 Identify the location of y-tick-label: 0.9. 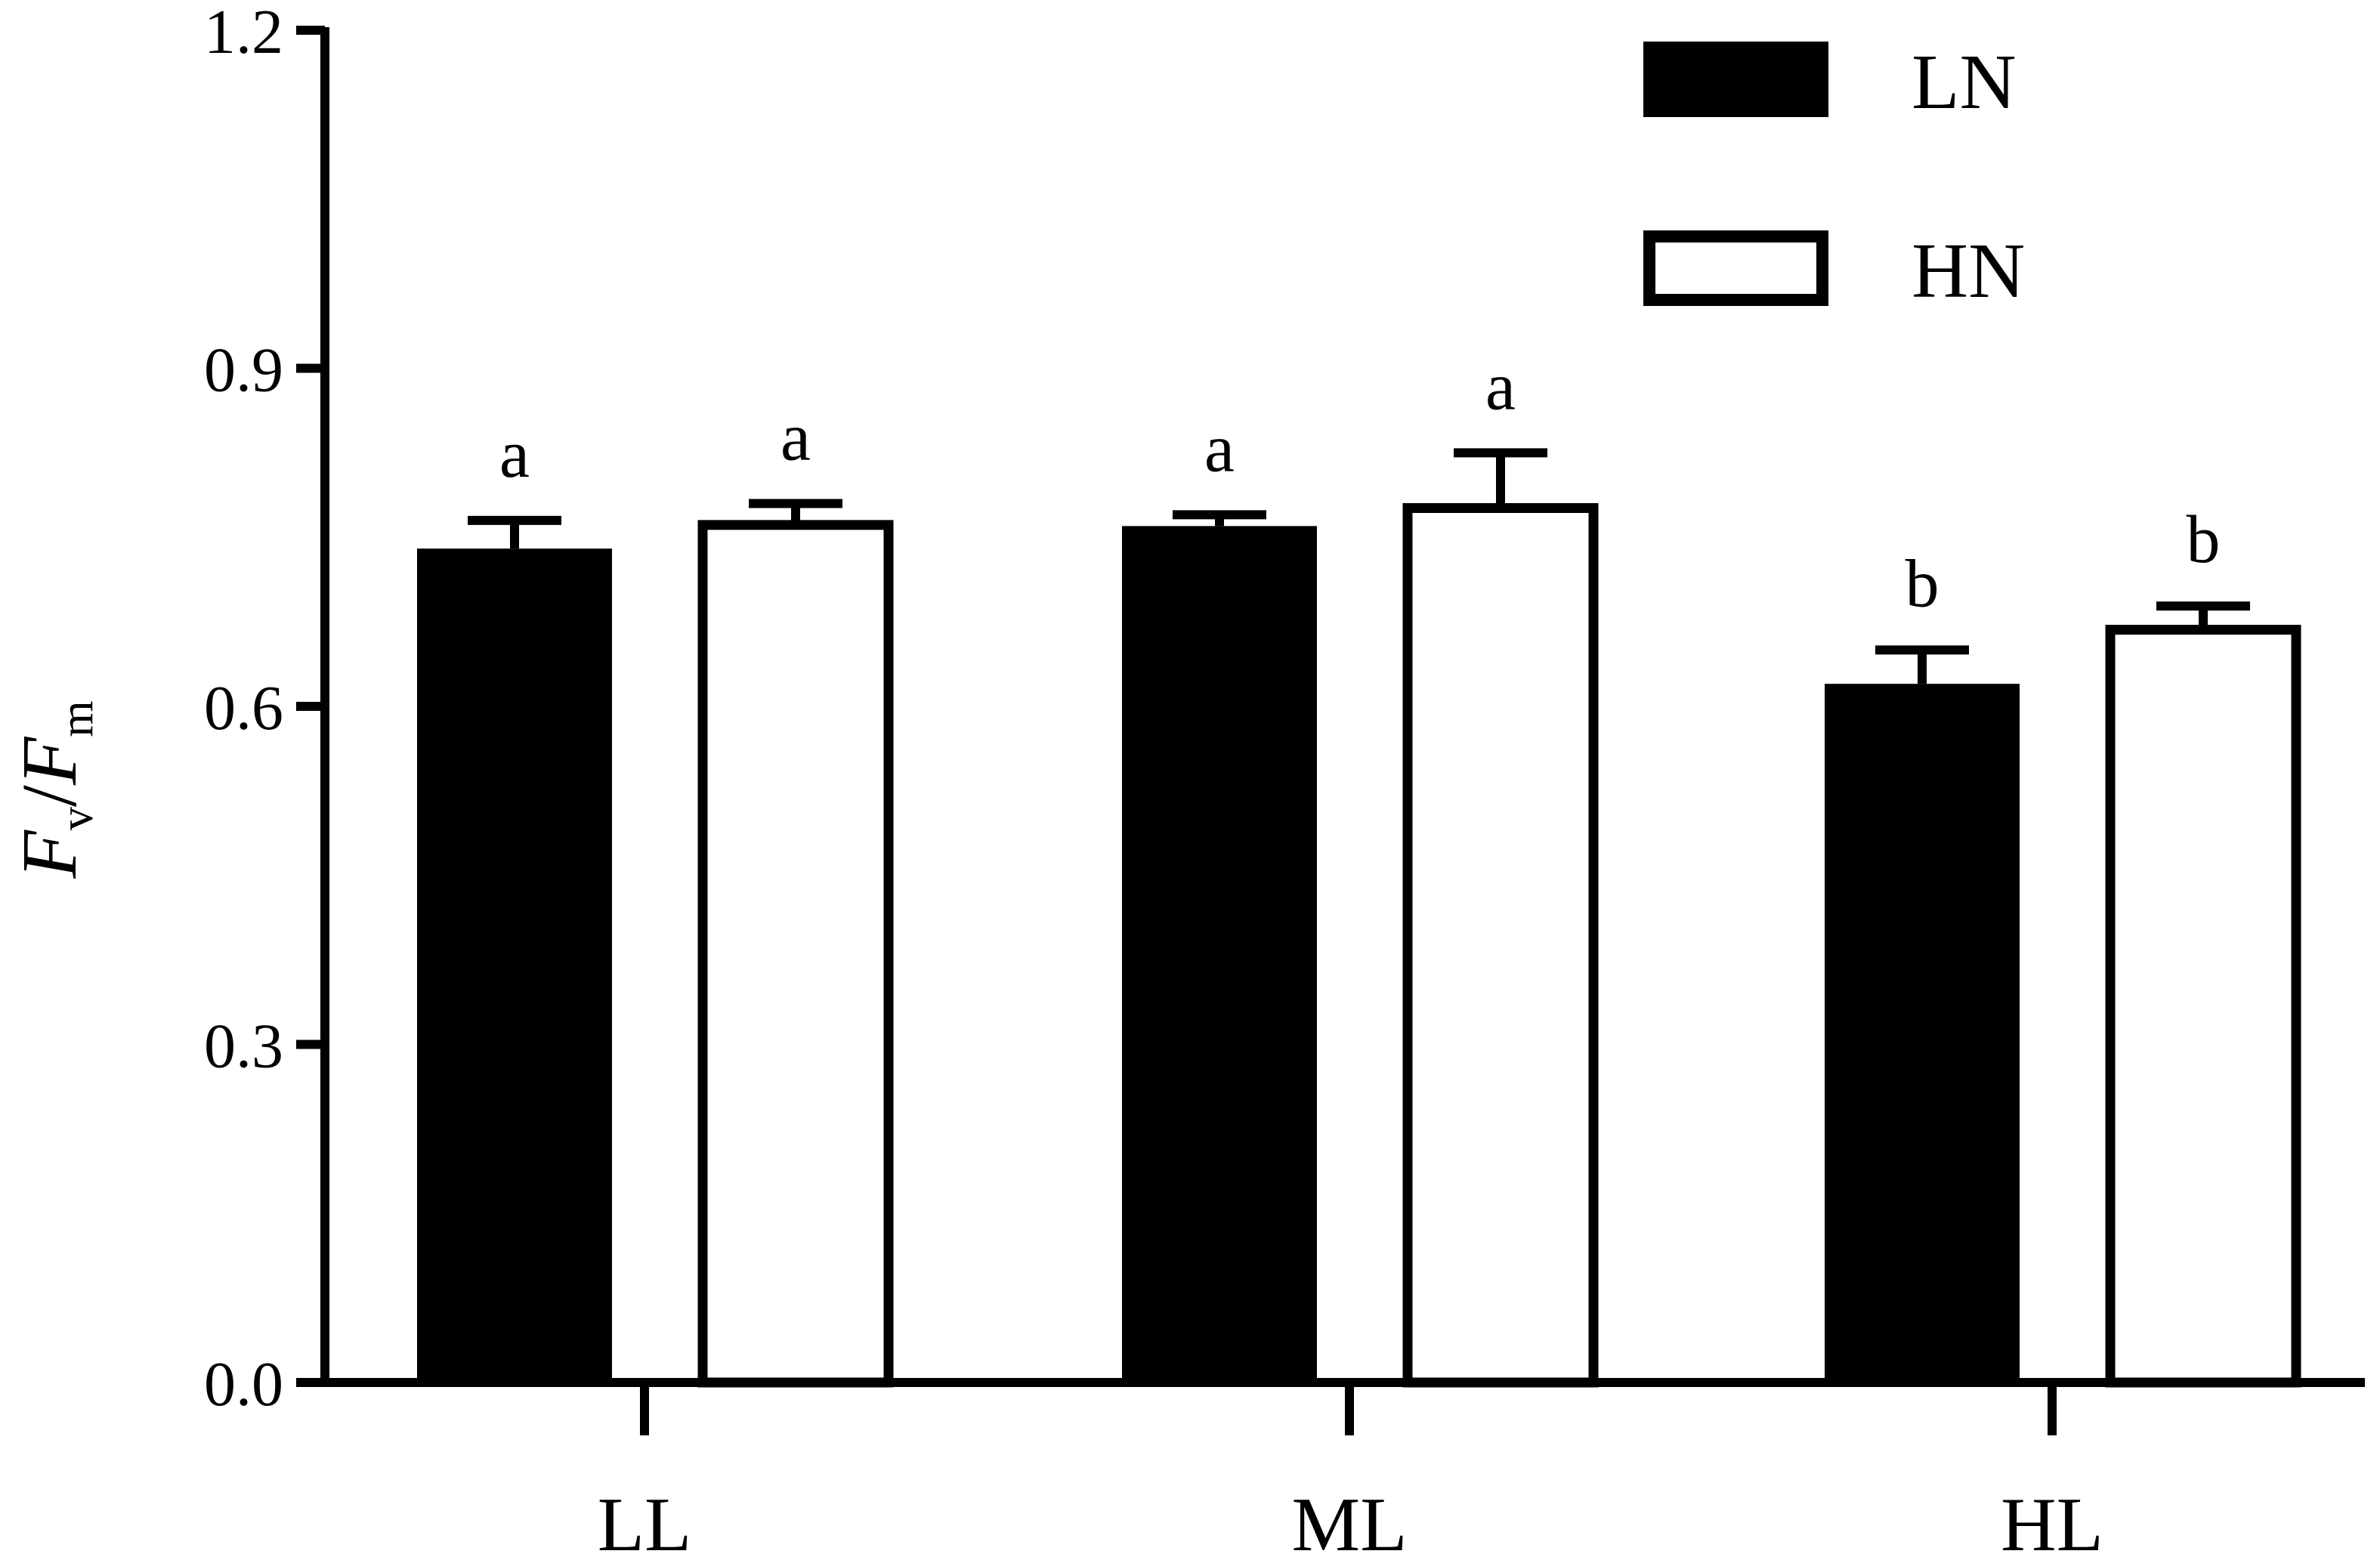
(243, 370).